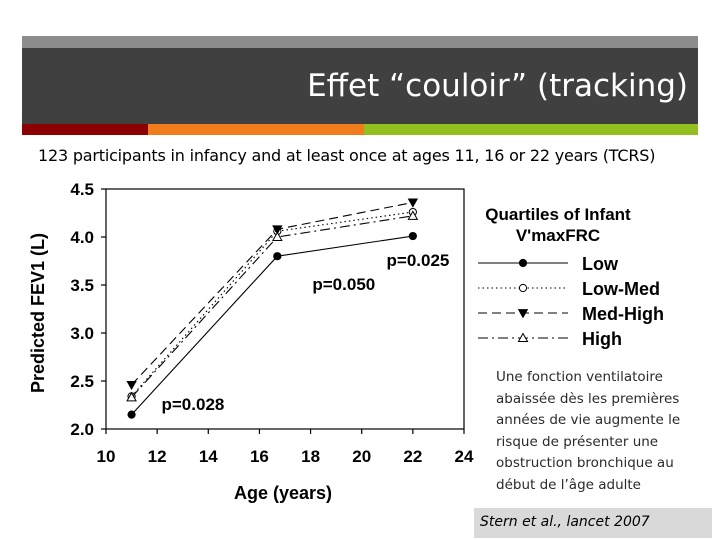  Describe the element at coordinates (523, 263) in the screenshot. I see `legend-marker-low` at that location.